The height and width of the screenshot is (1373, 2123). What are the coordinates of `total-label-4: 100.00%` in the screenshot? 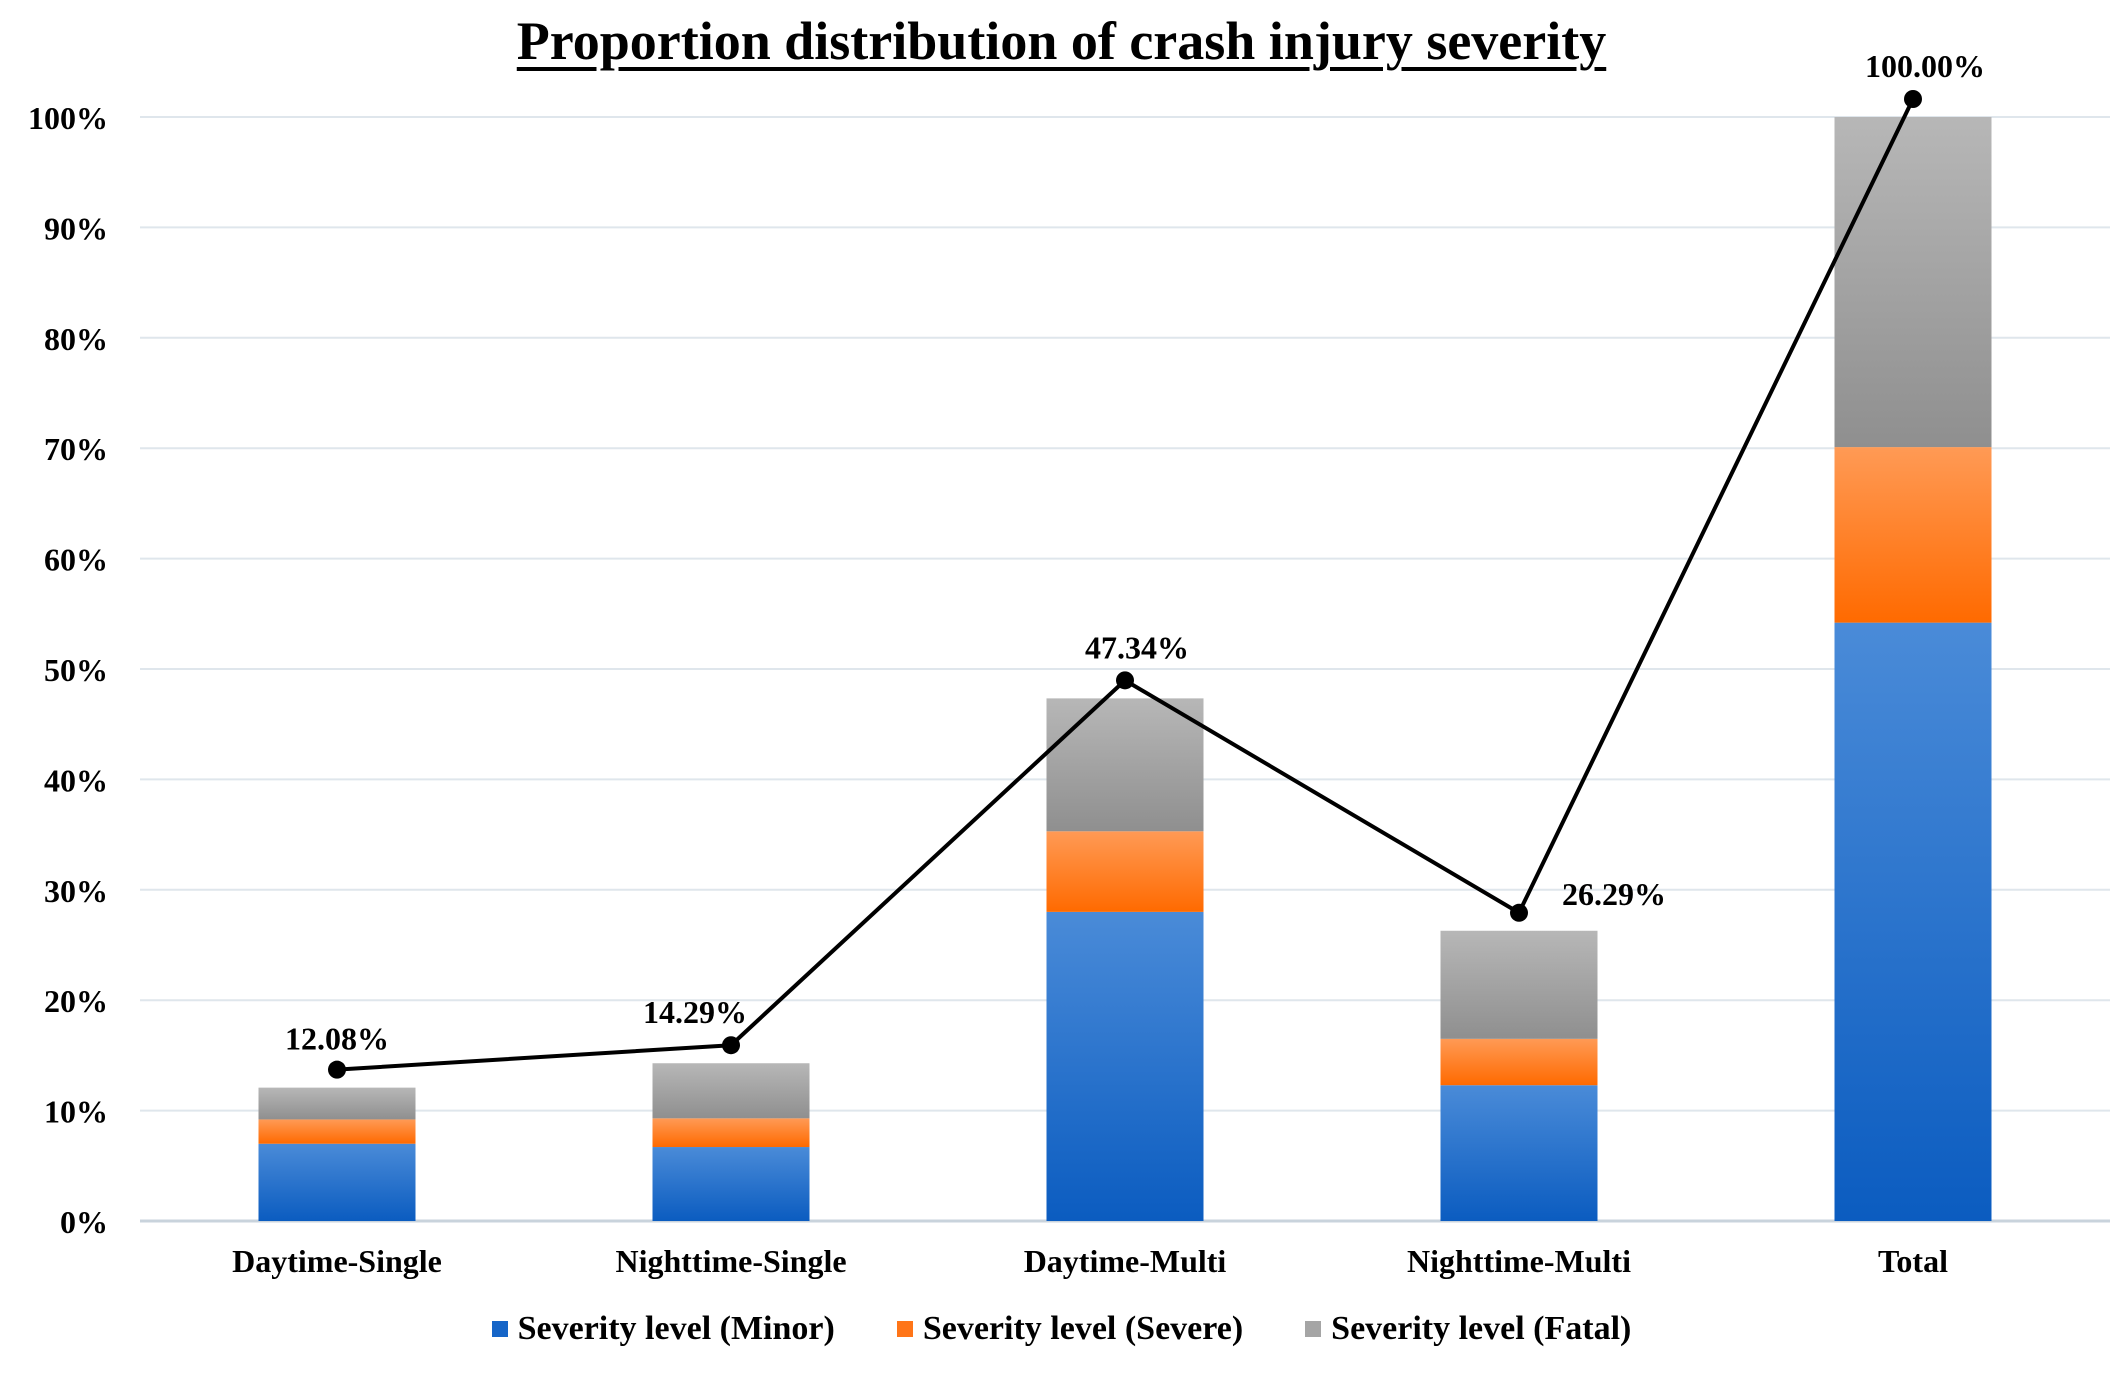 It's located at (1925, 66).